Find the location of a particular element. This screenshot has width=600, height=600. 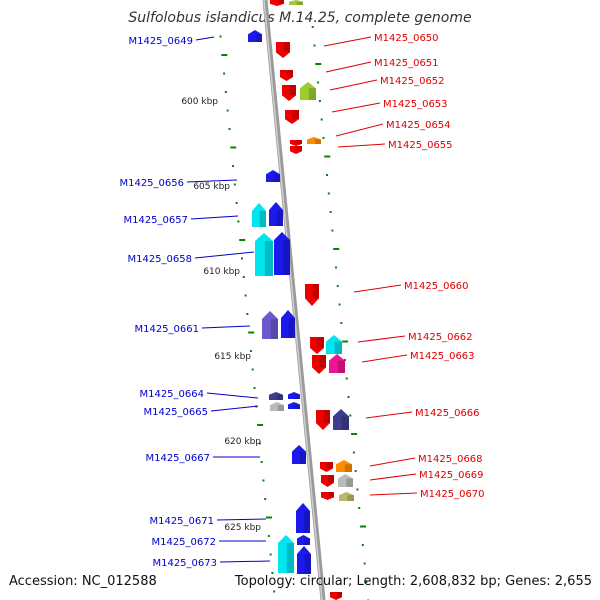

gene-label-reverse: M1425_0662 is located at coordinates (440, 337).